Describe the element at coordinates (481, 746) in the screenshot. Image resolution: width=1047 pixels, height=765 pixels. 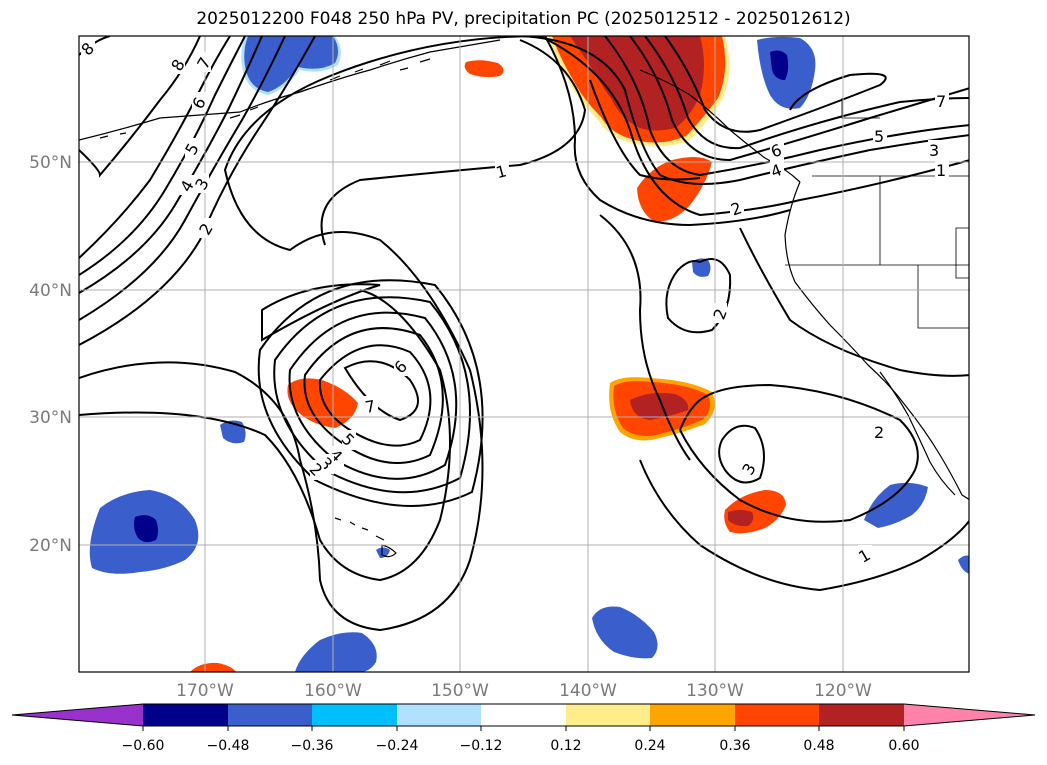
I see `colorbar-tick-label: −0.12` at that location.